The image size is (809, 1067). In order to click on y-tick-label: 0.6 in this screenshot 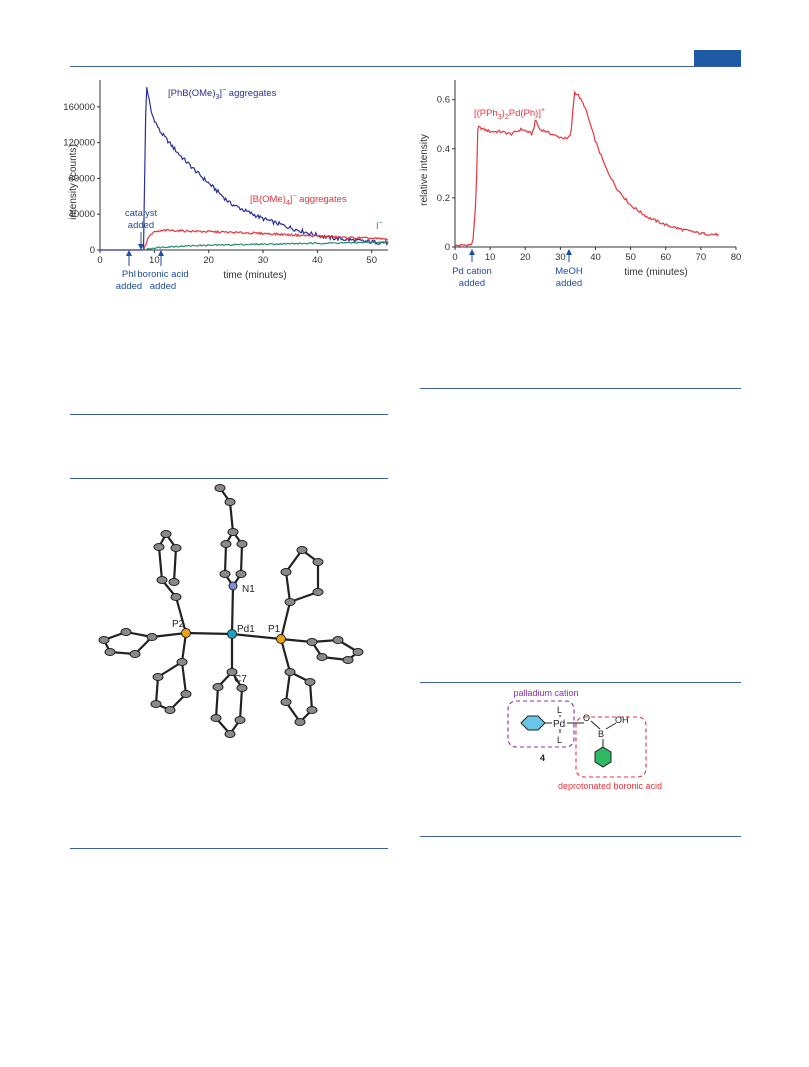, I will do `click(443, 100)`.